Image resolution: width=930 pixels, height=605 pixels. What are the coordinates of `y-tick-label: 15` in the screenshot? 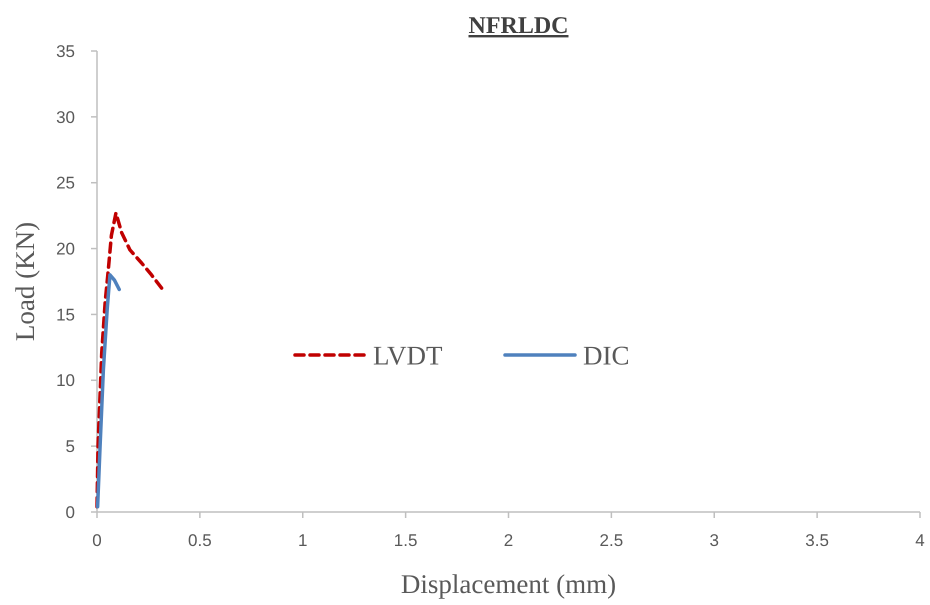 It's located at (65, 314).